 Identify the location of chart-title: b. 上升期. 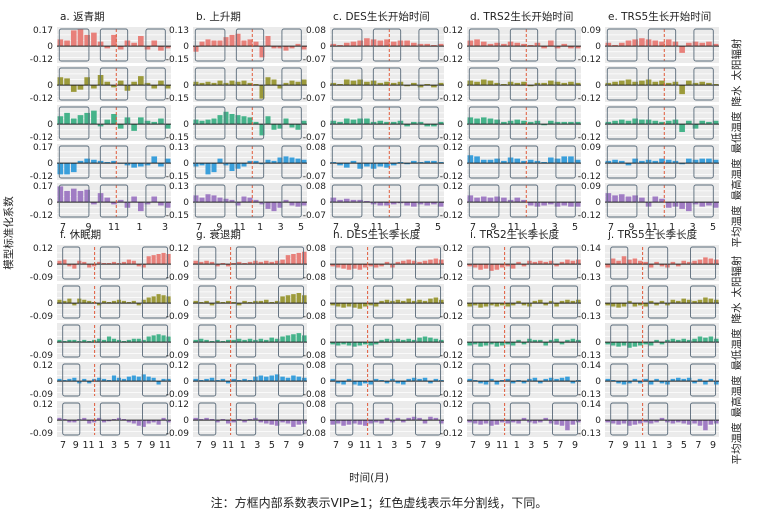
(218, 17).